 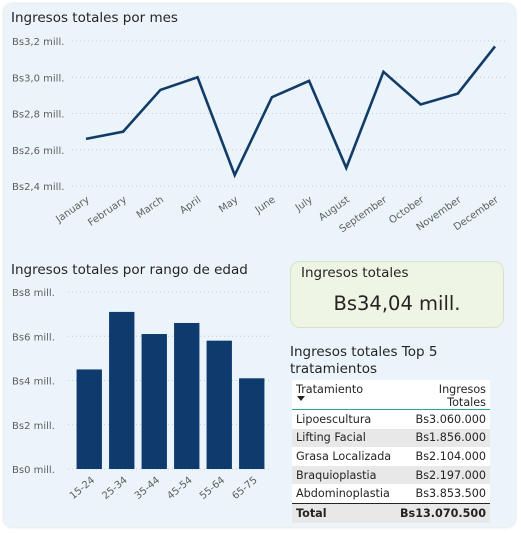 What do you see at coordinates (33, 382) in the screenshot?
I see `bar-chart-y-tick-label: Bs4 mill.` at bounding box center [33, 382].